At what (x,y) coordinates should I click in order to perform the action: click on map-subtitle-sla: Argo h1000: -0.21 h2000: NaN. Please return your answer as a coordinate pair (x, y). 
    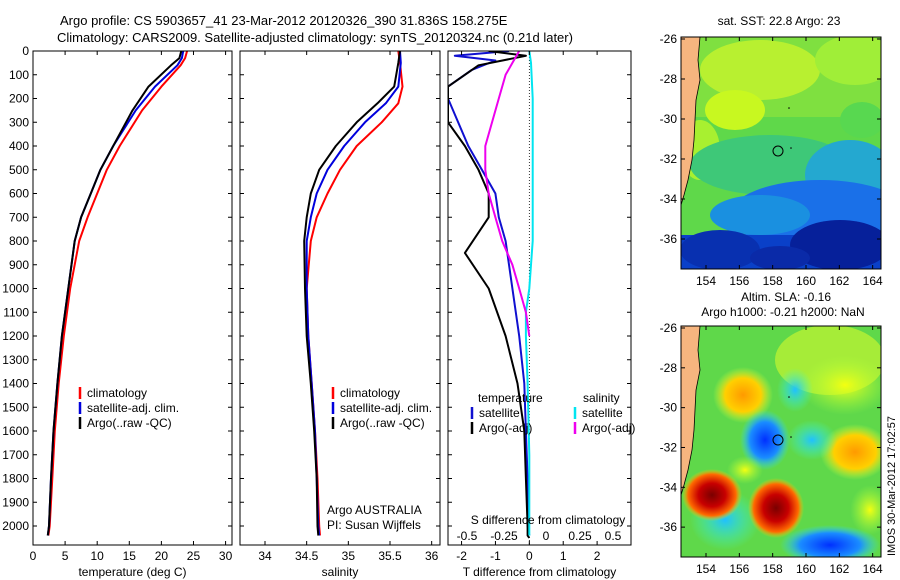
    Looking at the image, I should click on (782, 312).